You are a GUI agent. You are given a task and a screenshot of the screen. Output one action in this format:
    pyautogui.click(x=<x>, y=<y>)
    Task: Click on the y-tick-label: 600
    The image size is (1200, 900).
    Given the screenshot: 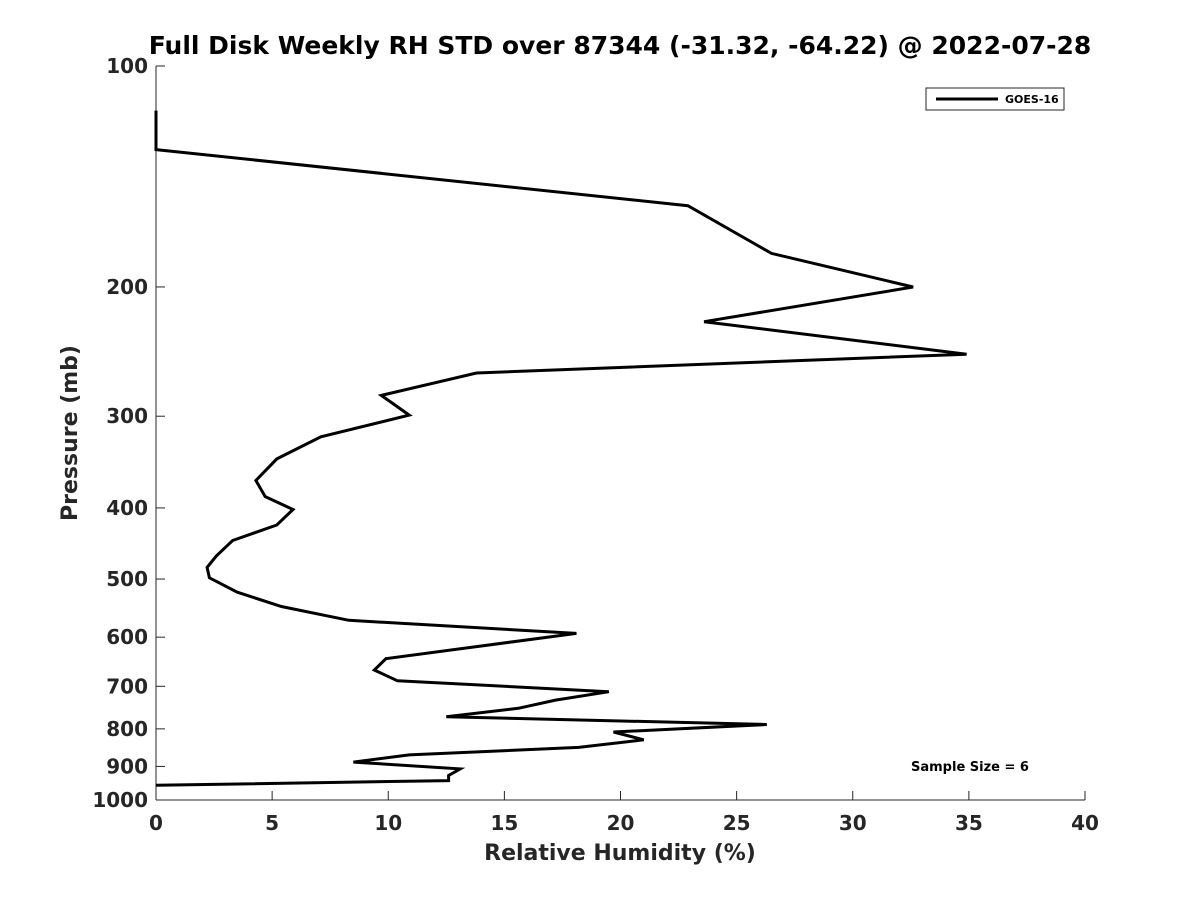 What is the action you would take?
    pyautogui.click(x=127, y=637)
    